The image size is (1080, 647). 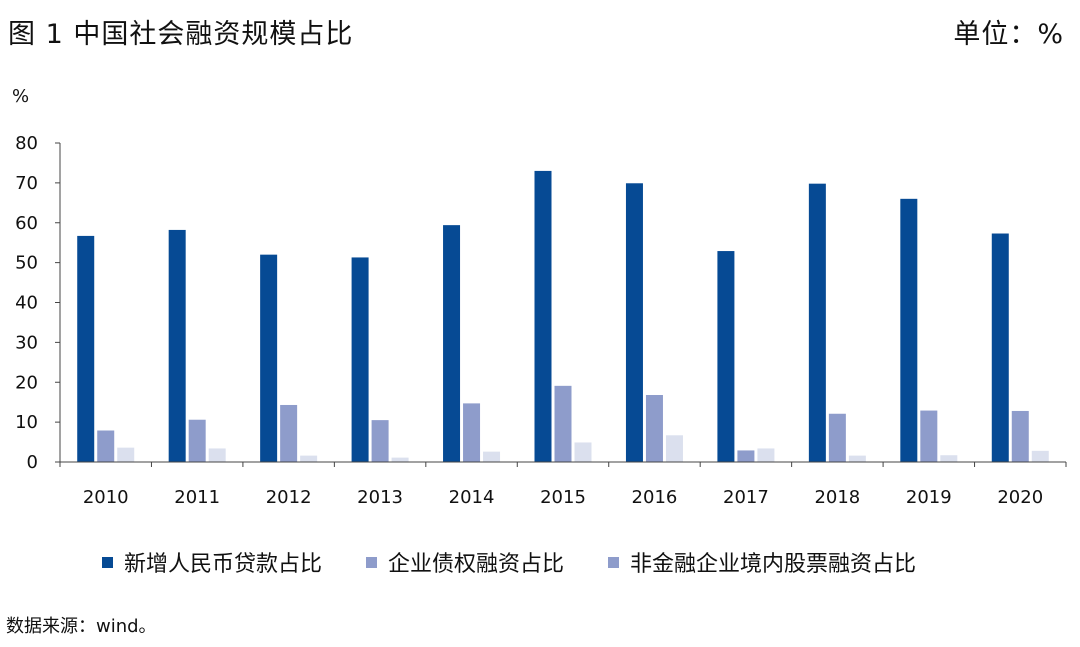 I want to click on legend-label: 新增人民币贷款占比, so click(x=223, y=564).